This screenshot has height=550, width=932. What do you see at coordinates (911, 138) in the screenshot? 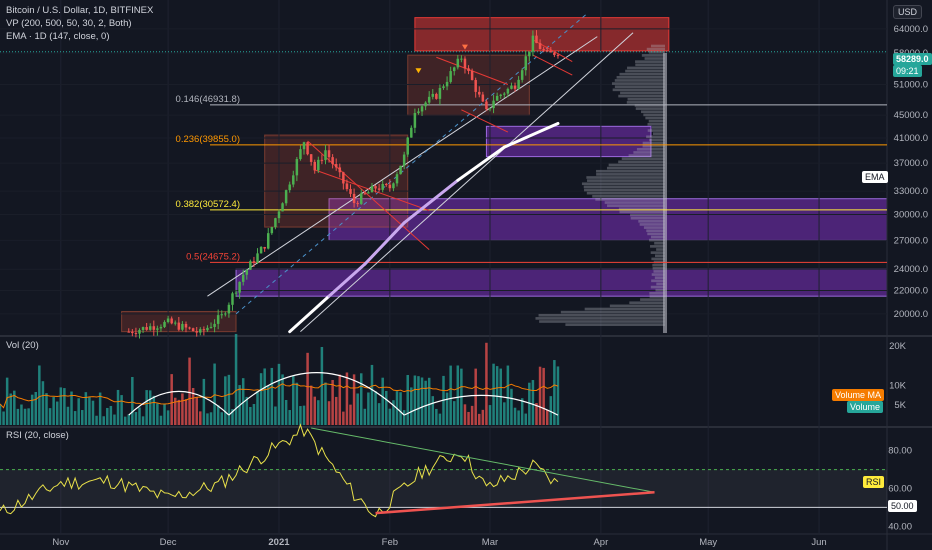
I see `price-tick-label: 41000.0` at bounding box center [911, 138].